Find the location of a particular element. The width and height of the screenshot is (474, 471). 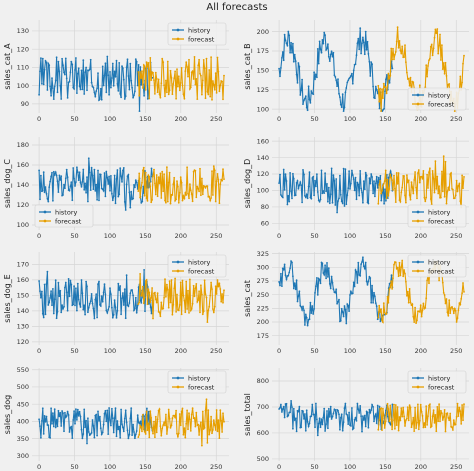

y-tick-label: 700 is located at coordinates (263, 407).